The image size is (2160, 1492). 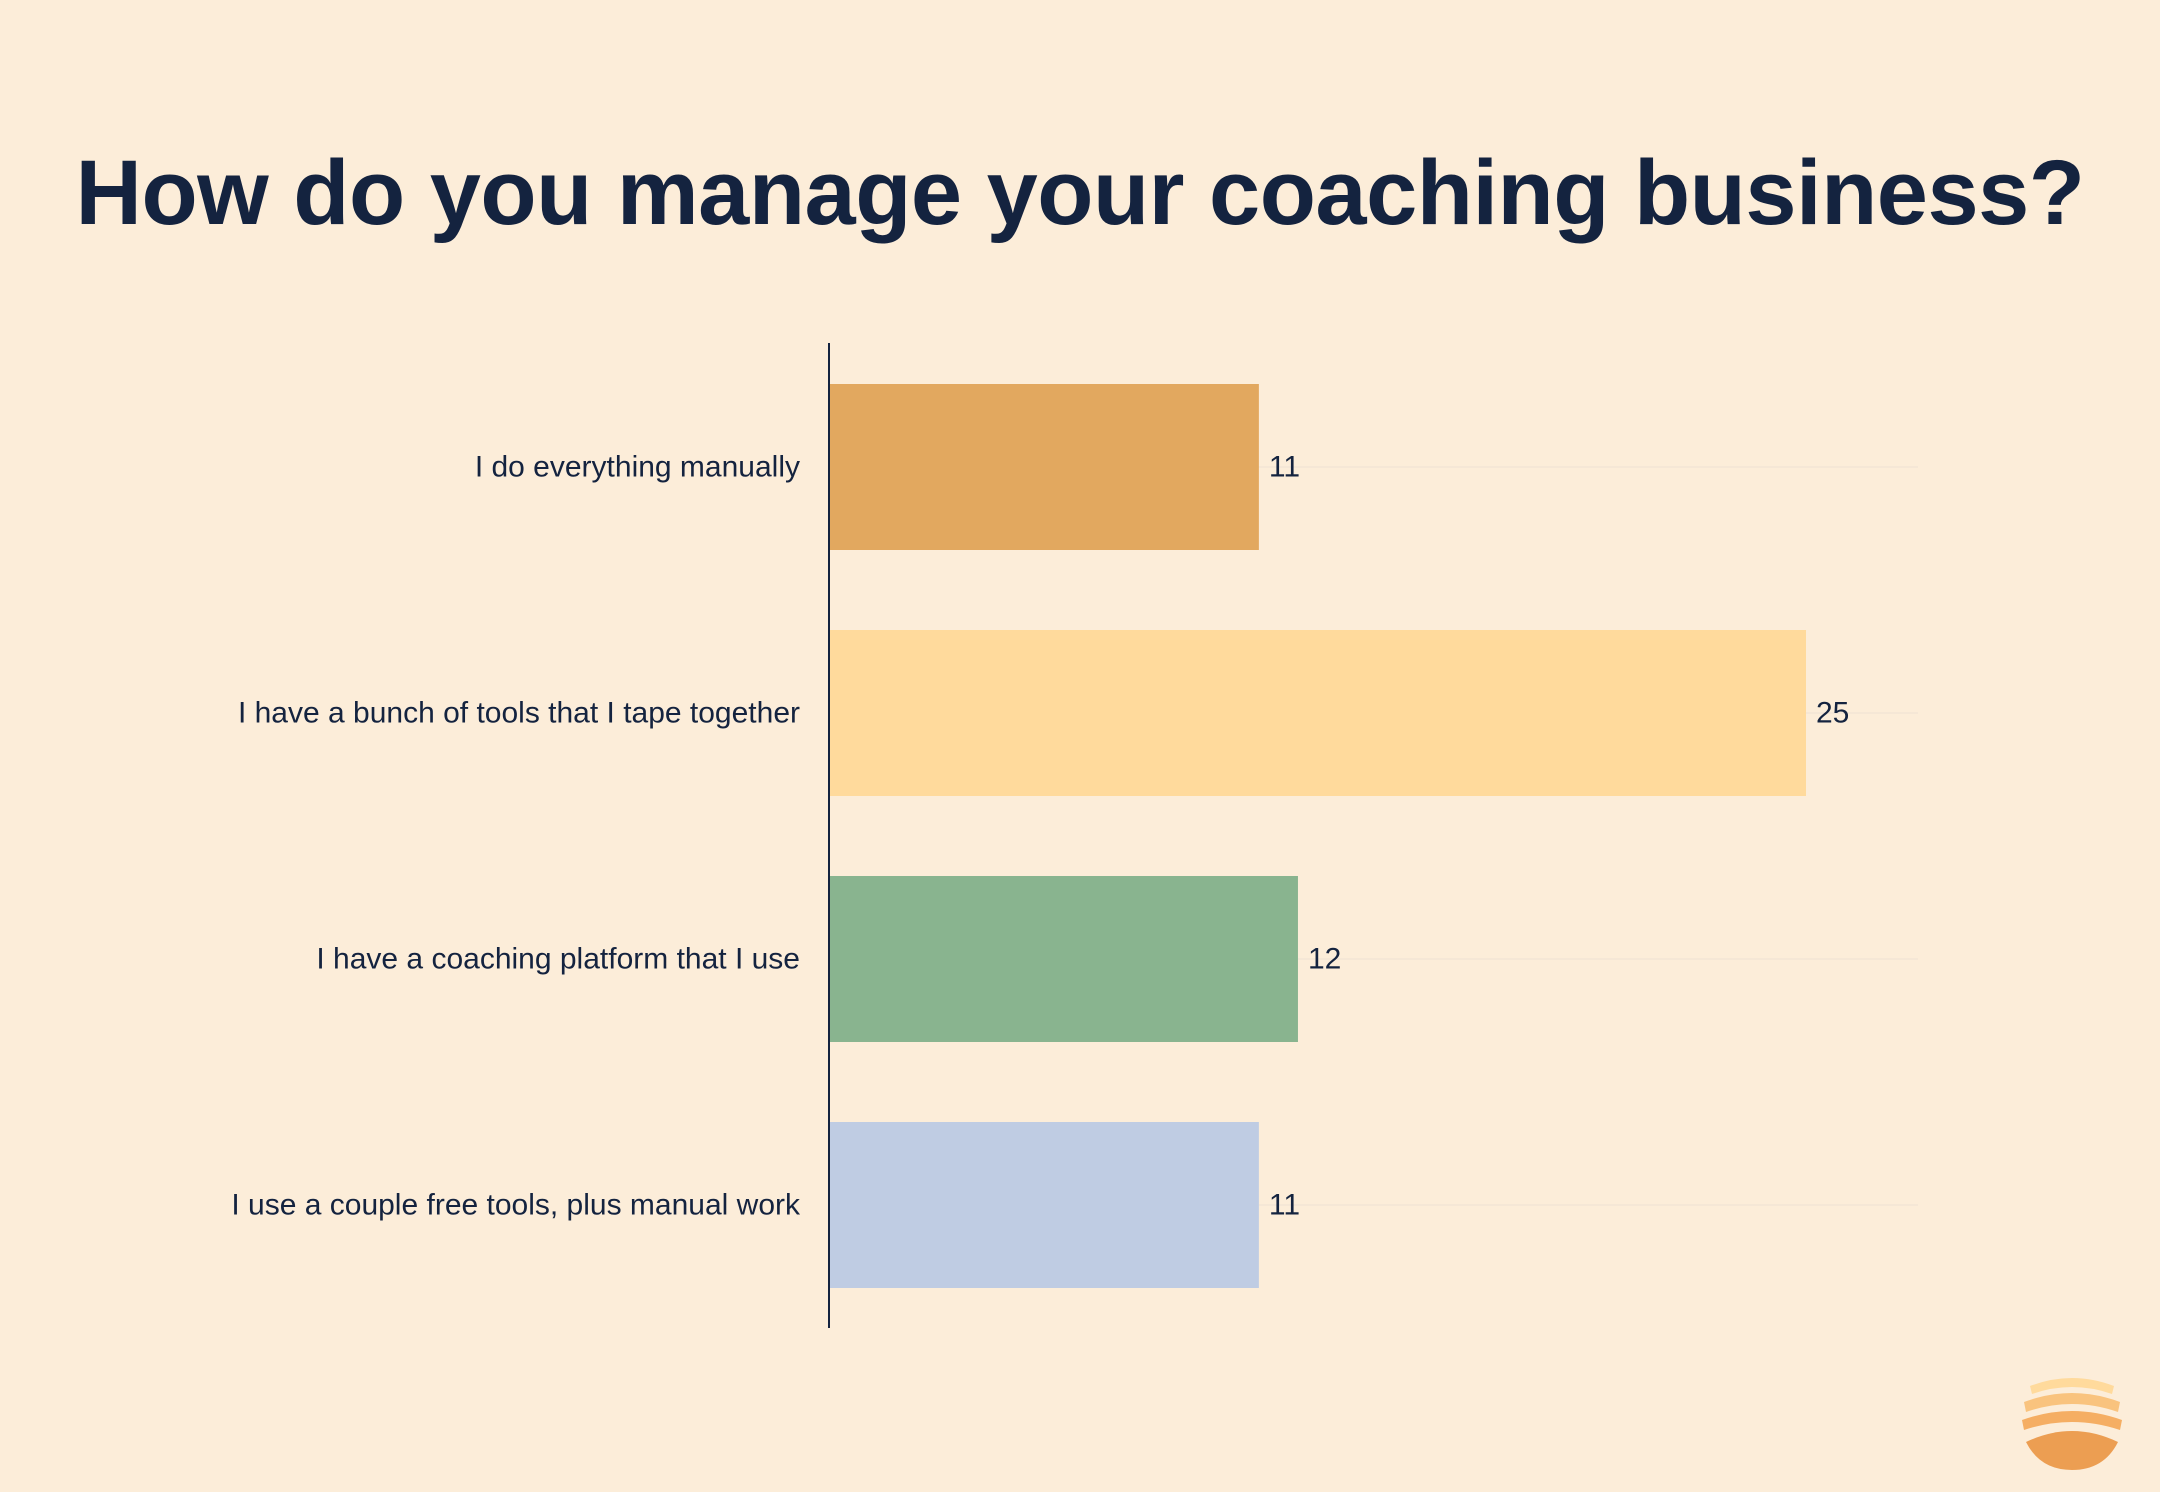 What do you see at coordinates (558, 959) in the screenshot?
I see `category-label: I have a coaching platform that I use` at bounding box center [558, 959].